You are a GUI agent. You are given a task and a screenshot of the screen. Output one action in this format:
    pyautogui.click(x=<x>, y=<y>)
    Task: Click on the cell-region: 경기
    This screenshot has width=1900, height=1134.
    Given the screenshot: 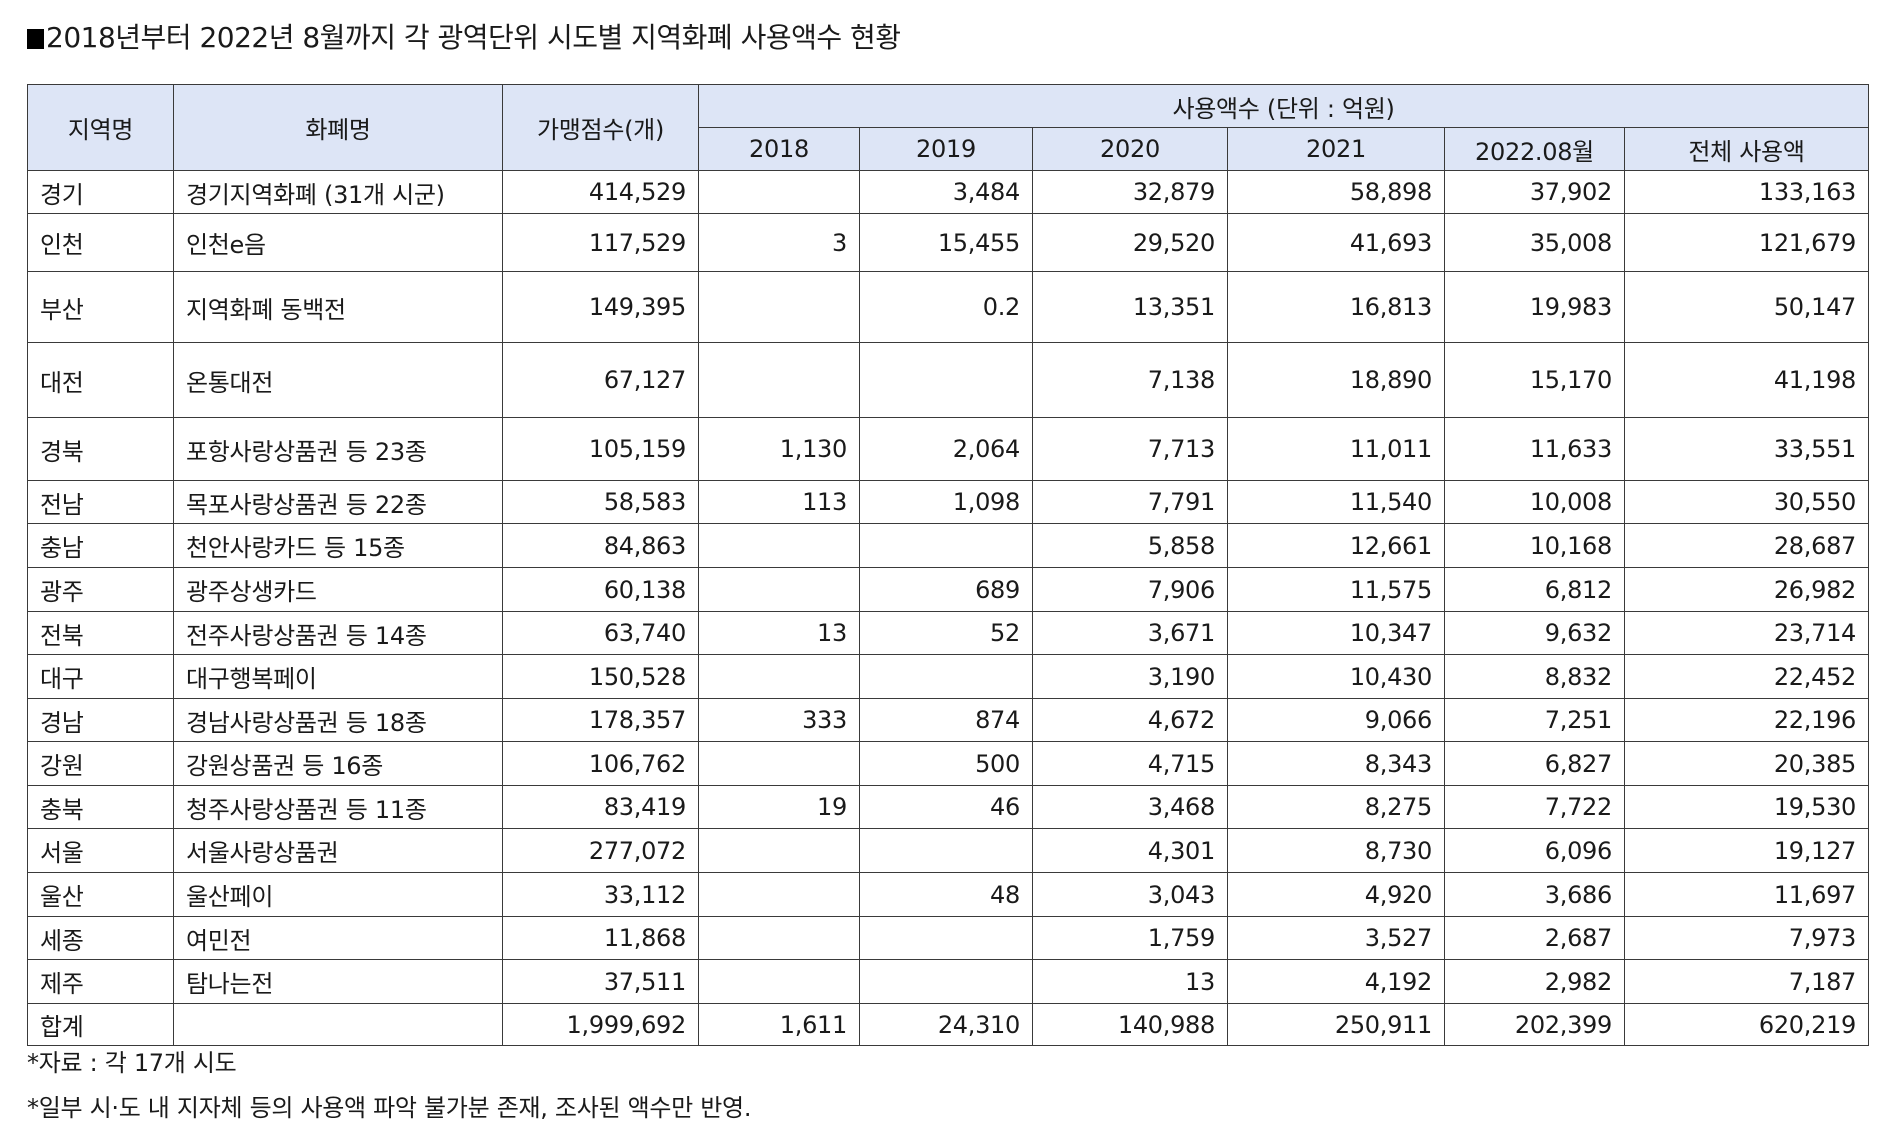 What is the action you would take?
    pyautogui.click(x=100, y=192)
    